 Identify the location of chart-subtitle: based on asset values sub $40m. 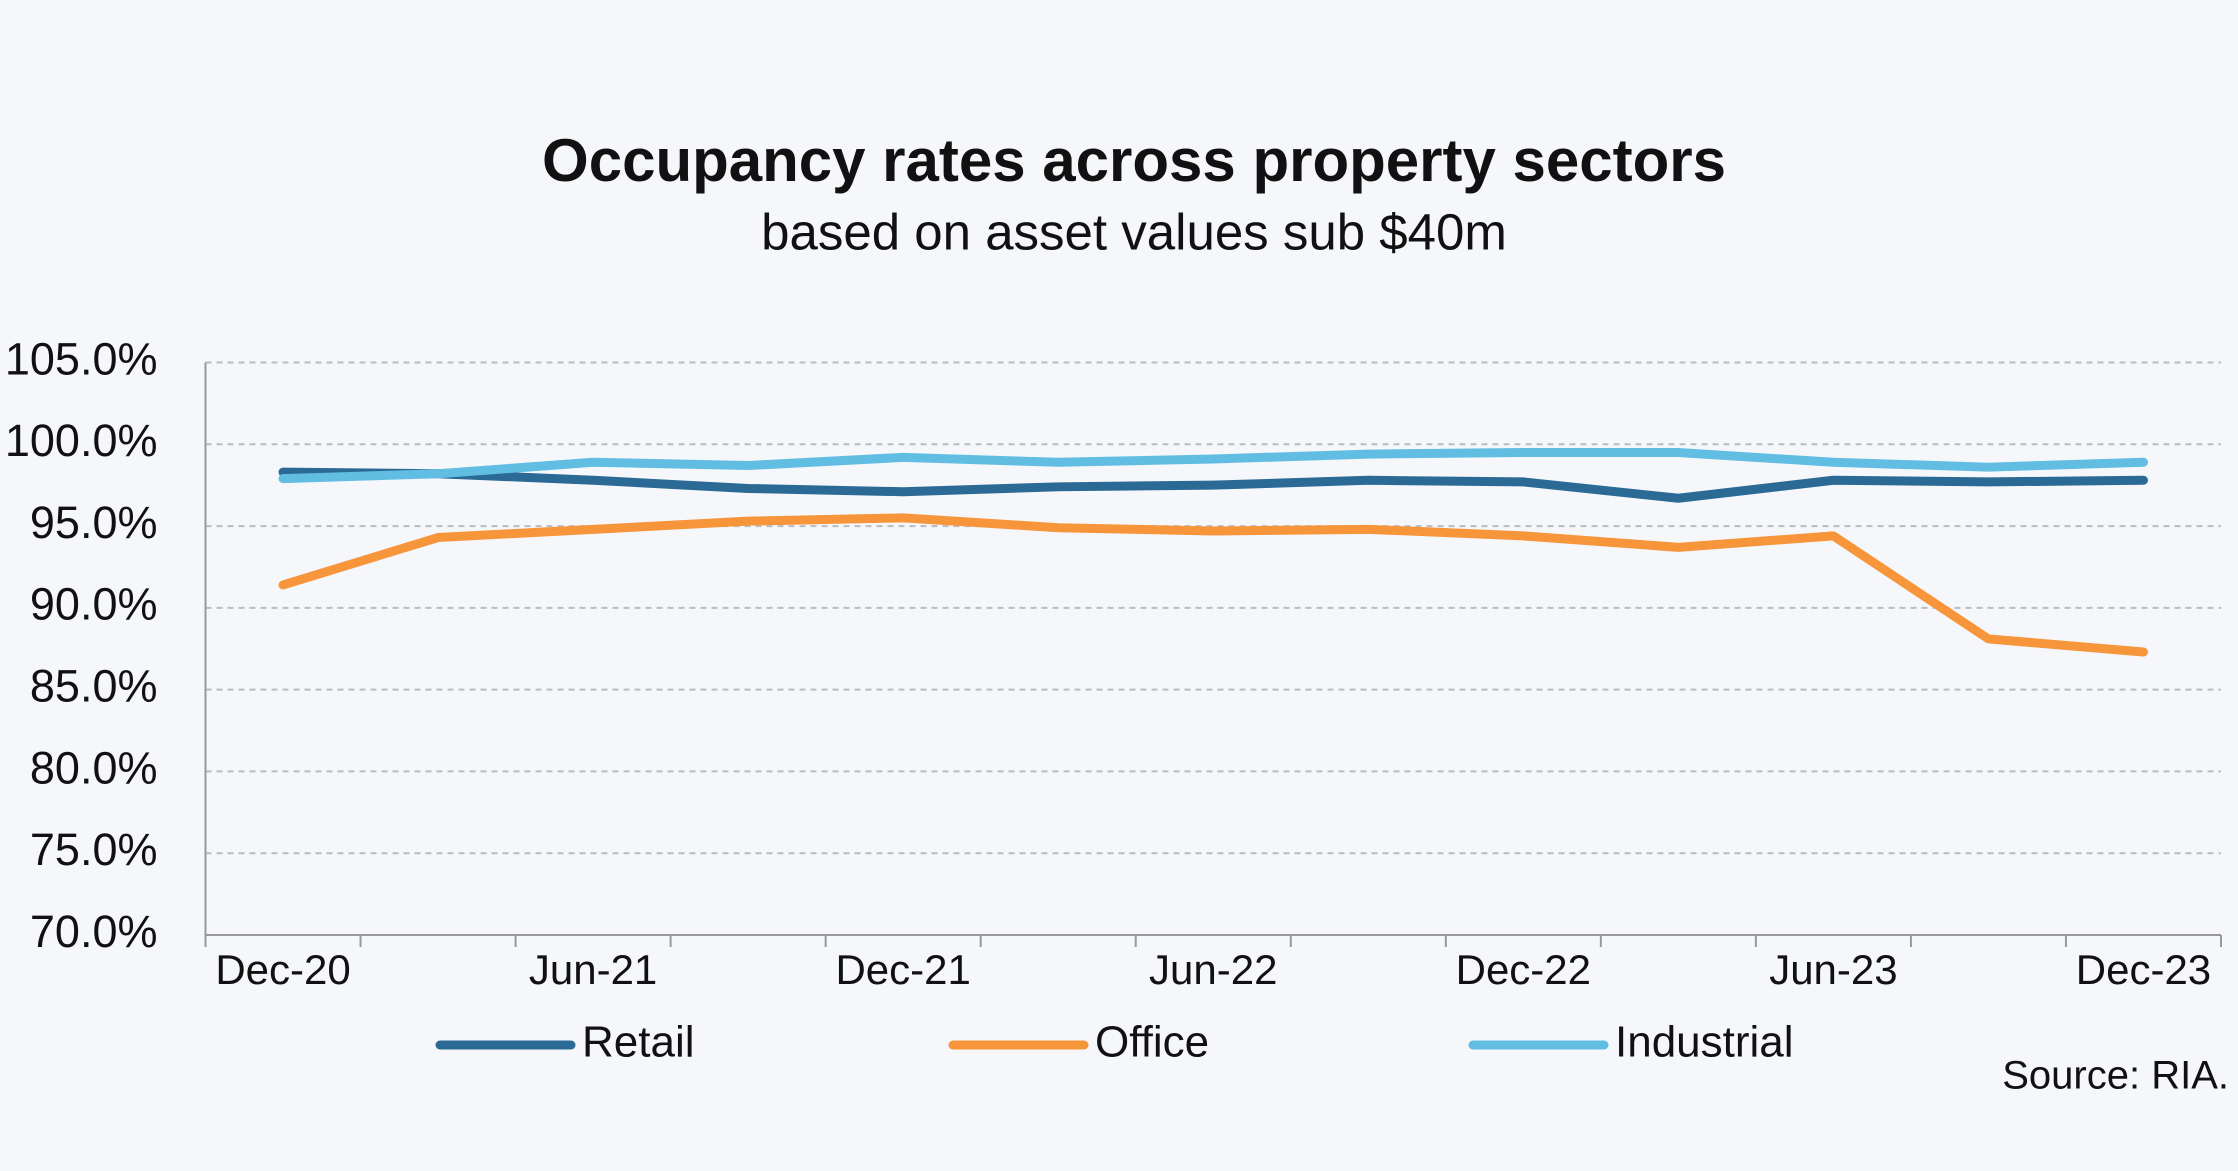
(1134, 231).